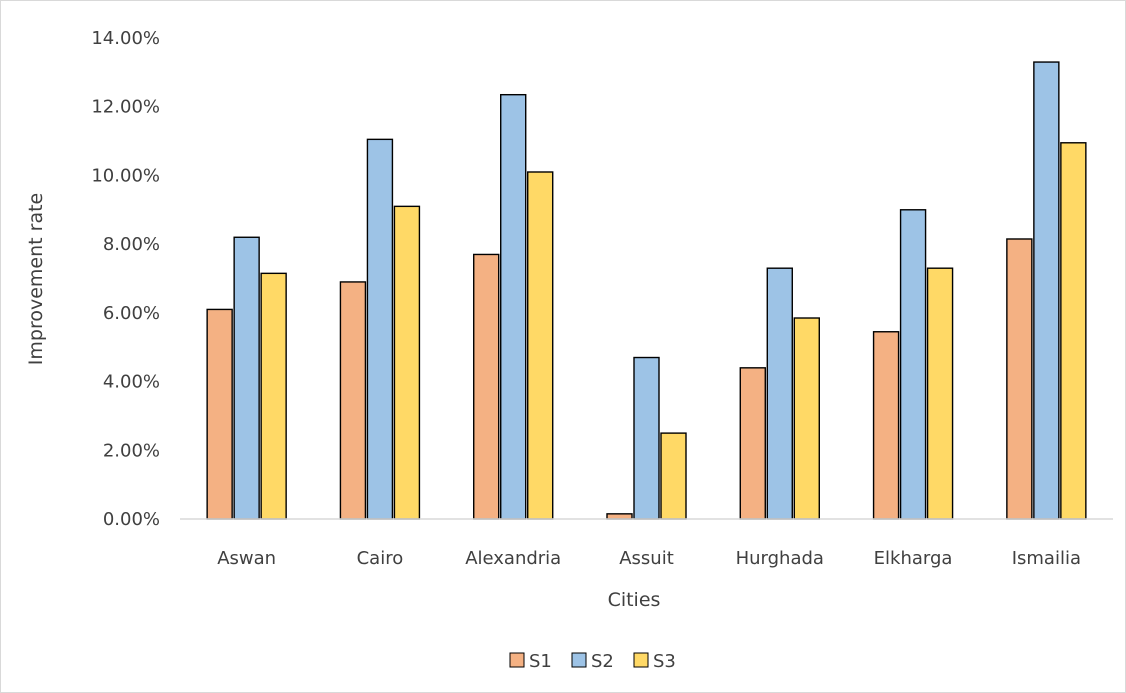 The height and width of the screenshot is (693, 1126). I want to click on bar-s1-elkharga, so click(886, 425).